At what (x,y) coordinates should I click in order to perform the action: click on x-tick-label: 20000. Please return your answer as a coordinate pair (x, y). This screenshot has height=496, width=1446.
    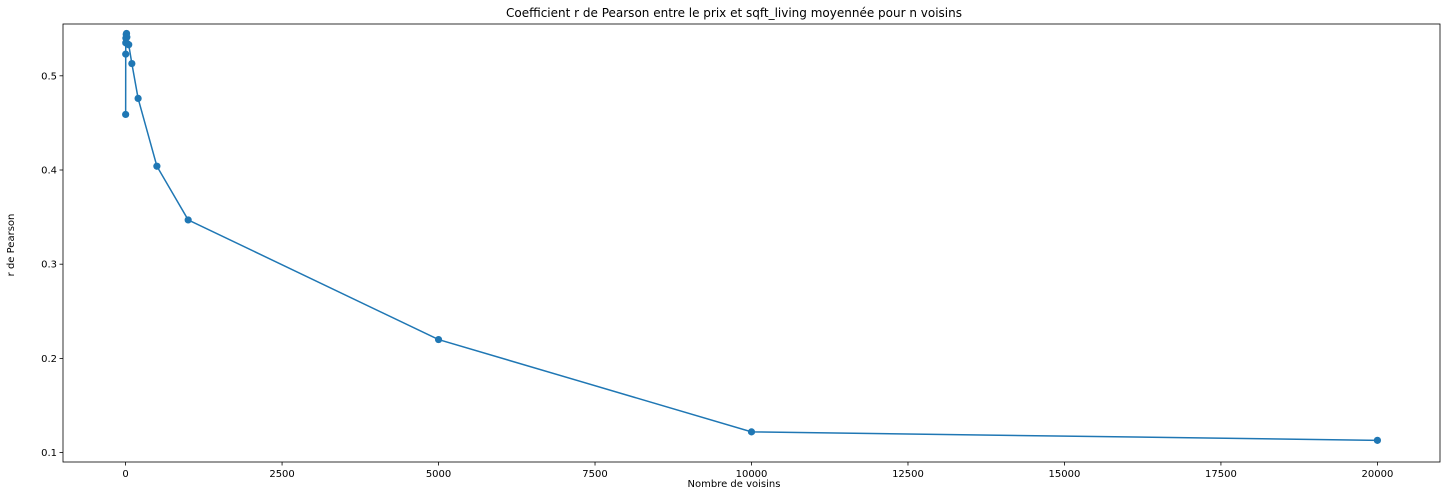
    Looking at the image, I should click on (1378, 474).